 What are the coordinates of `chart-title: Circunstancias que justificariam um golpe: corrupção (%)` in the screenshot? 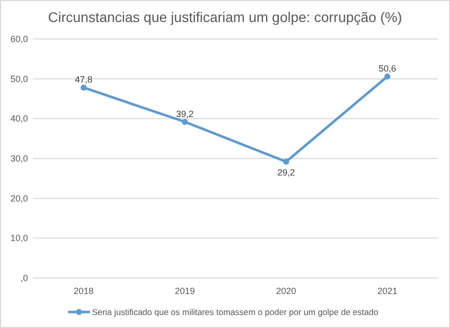 It's located at (225, 17).